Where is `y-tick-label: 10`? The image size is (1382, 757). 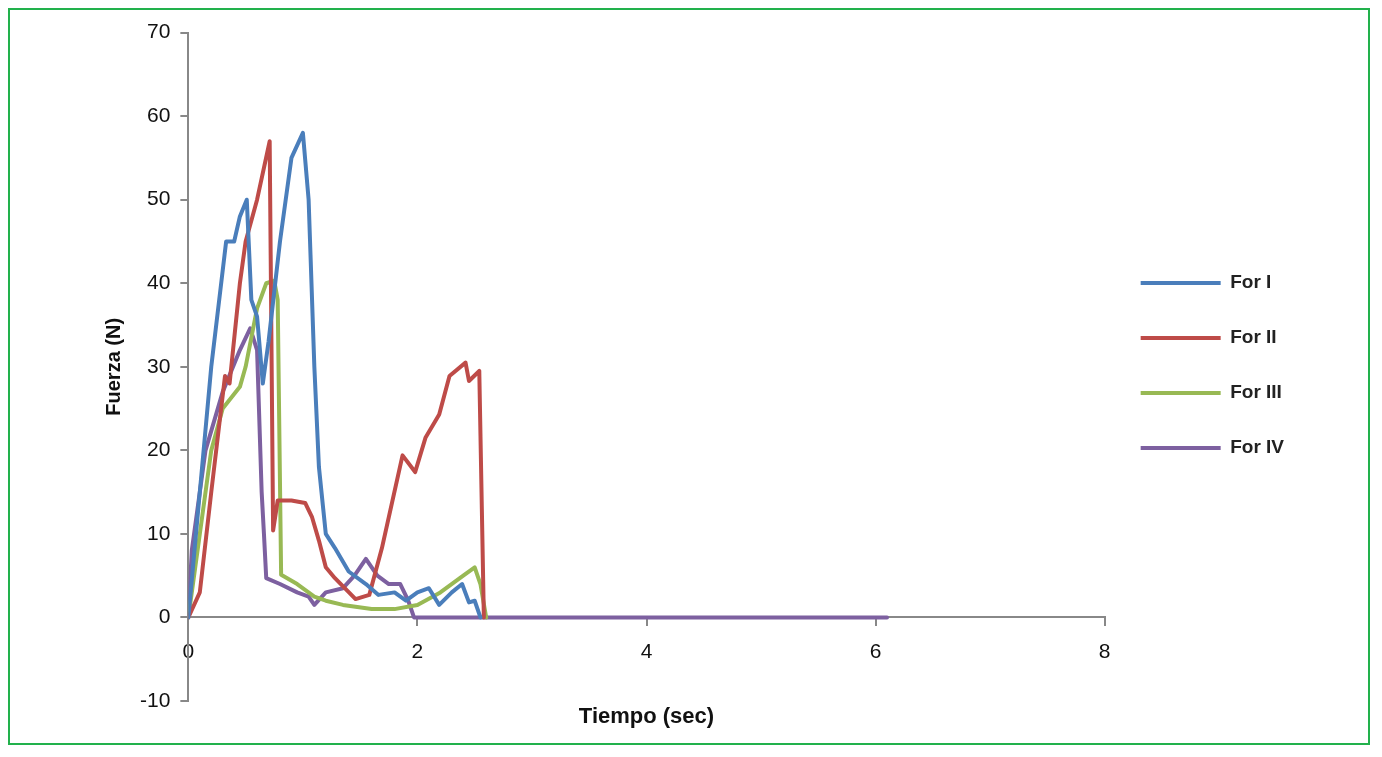 y-tick-label: 10 is located at coordinates (158, 532).